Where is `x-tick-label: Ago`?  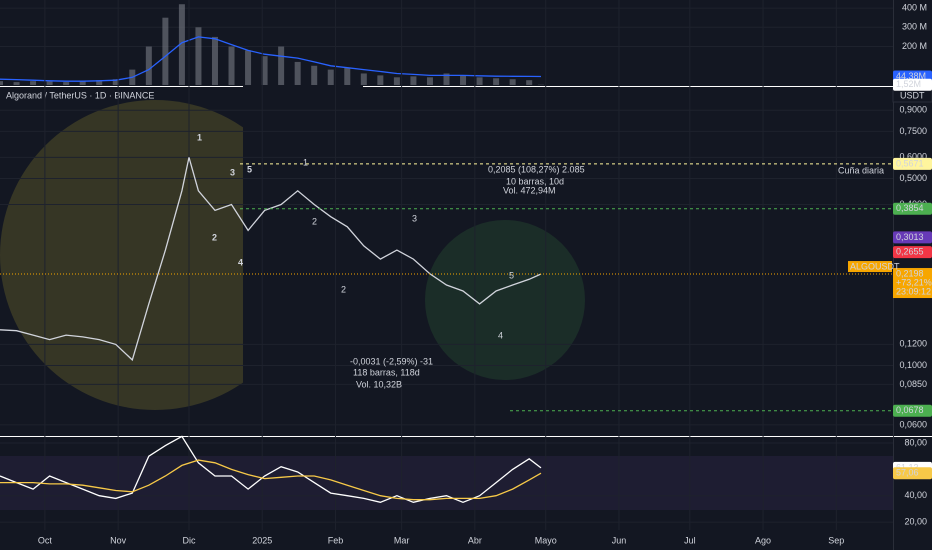 x-tick-label: Ago is located at coordinates (763, 540).